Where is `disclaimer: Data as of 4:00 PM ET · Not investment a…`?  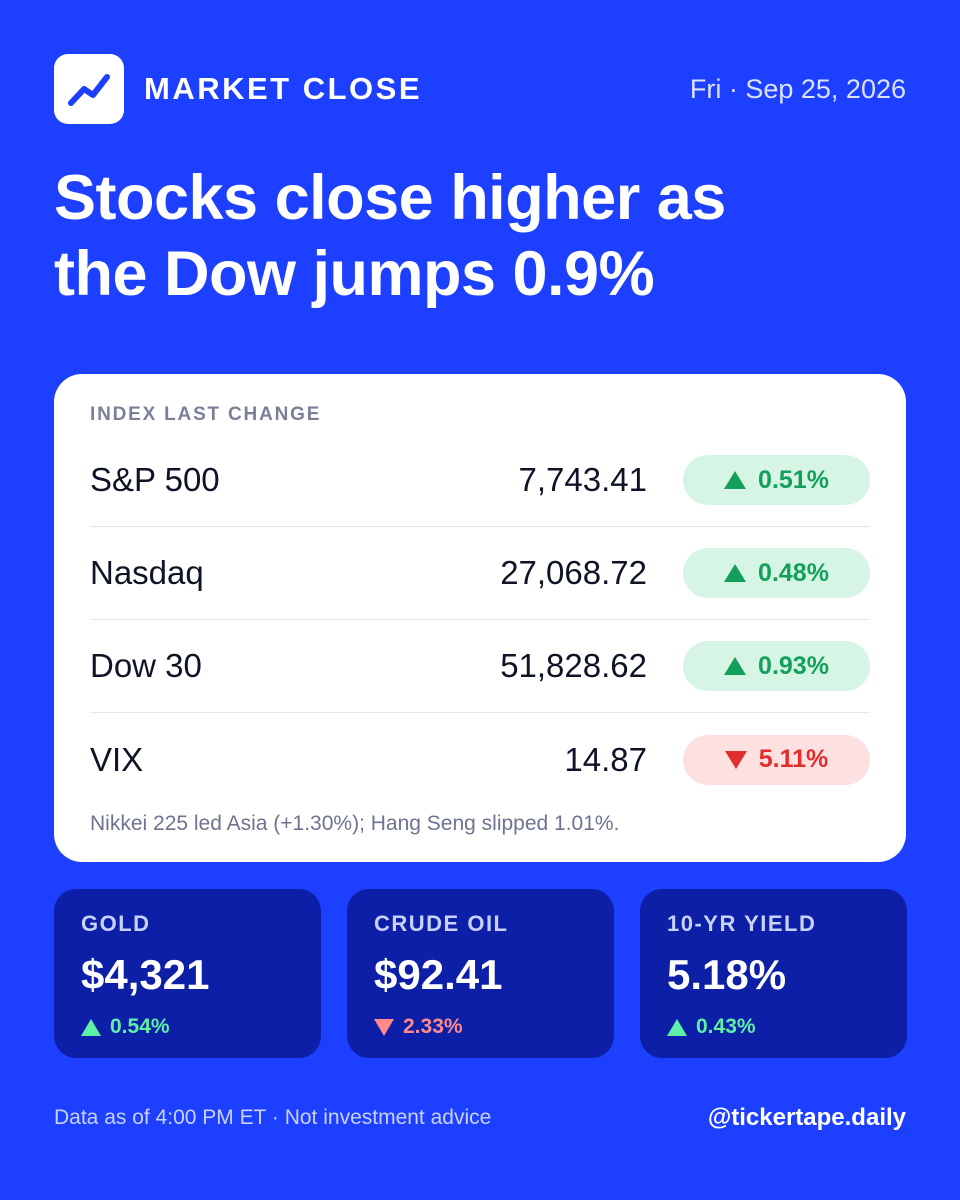 disclaimer: Data as of 4:00 PM ET · Not investment a… is located at coordinates (273, 1117).